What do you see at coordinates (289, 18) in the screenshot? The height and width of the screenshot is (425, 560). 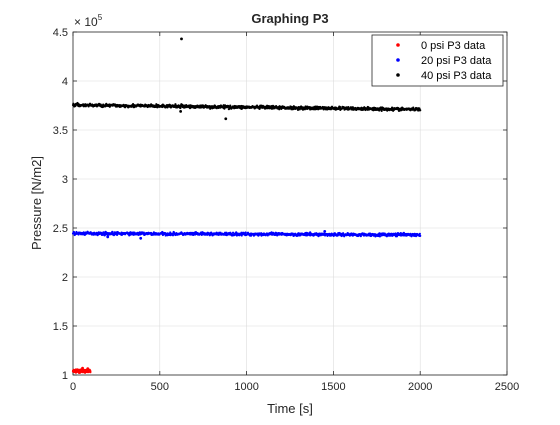 I see `chart-title: Graphing P3` at bounding box center [289, 18].